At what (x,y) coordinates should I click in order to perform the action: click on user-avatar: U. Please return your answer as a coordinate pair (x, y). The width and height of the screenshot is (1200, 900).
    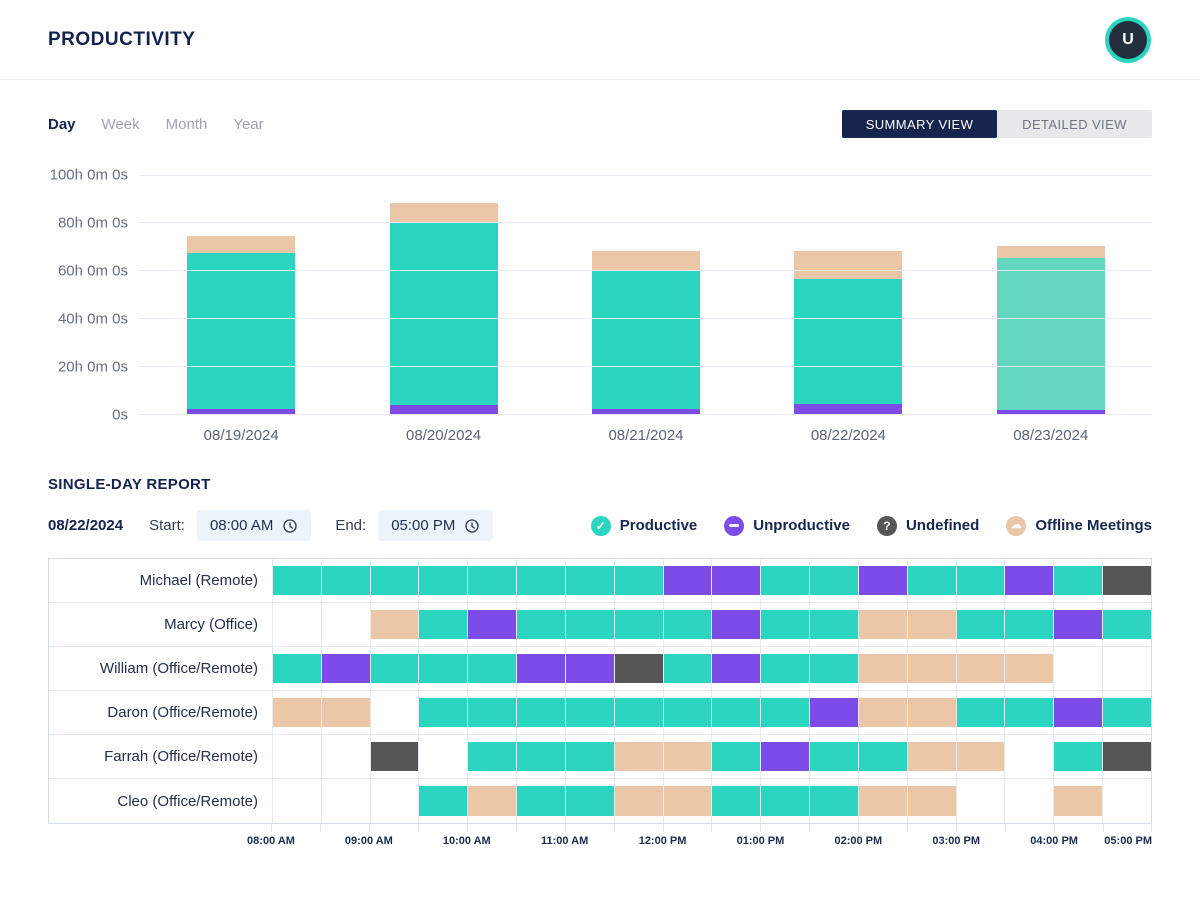
    Looking at the image, I should click on (1128, 39).